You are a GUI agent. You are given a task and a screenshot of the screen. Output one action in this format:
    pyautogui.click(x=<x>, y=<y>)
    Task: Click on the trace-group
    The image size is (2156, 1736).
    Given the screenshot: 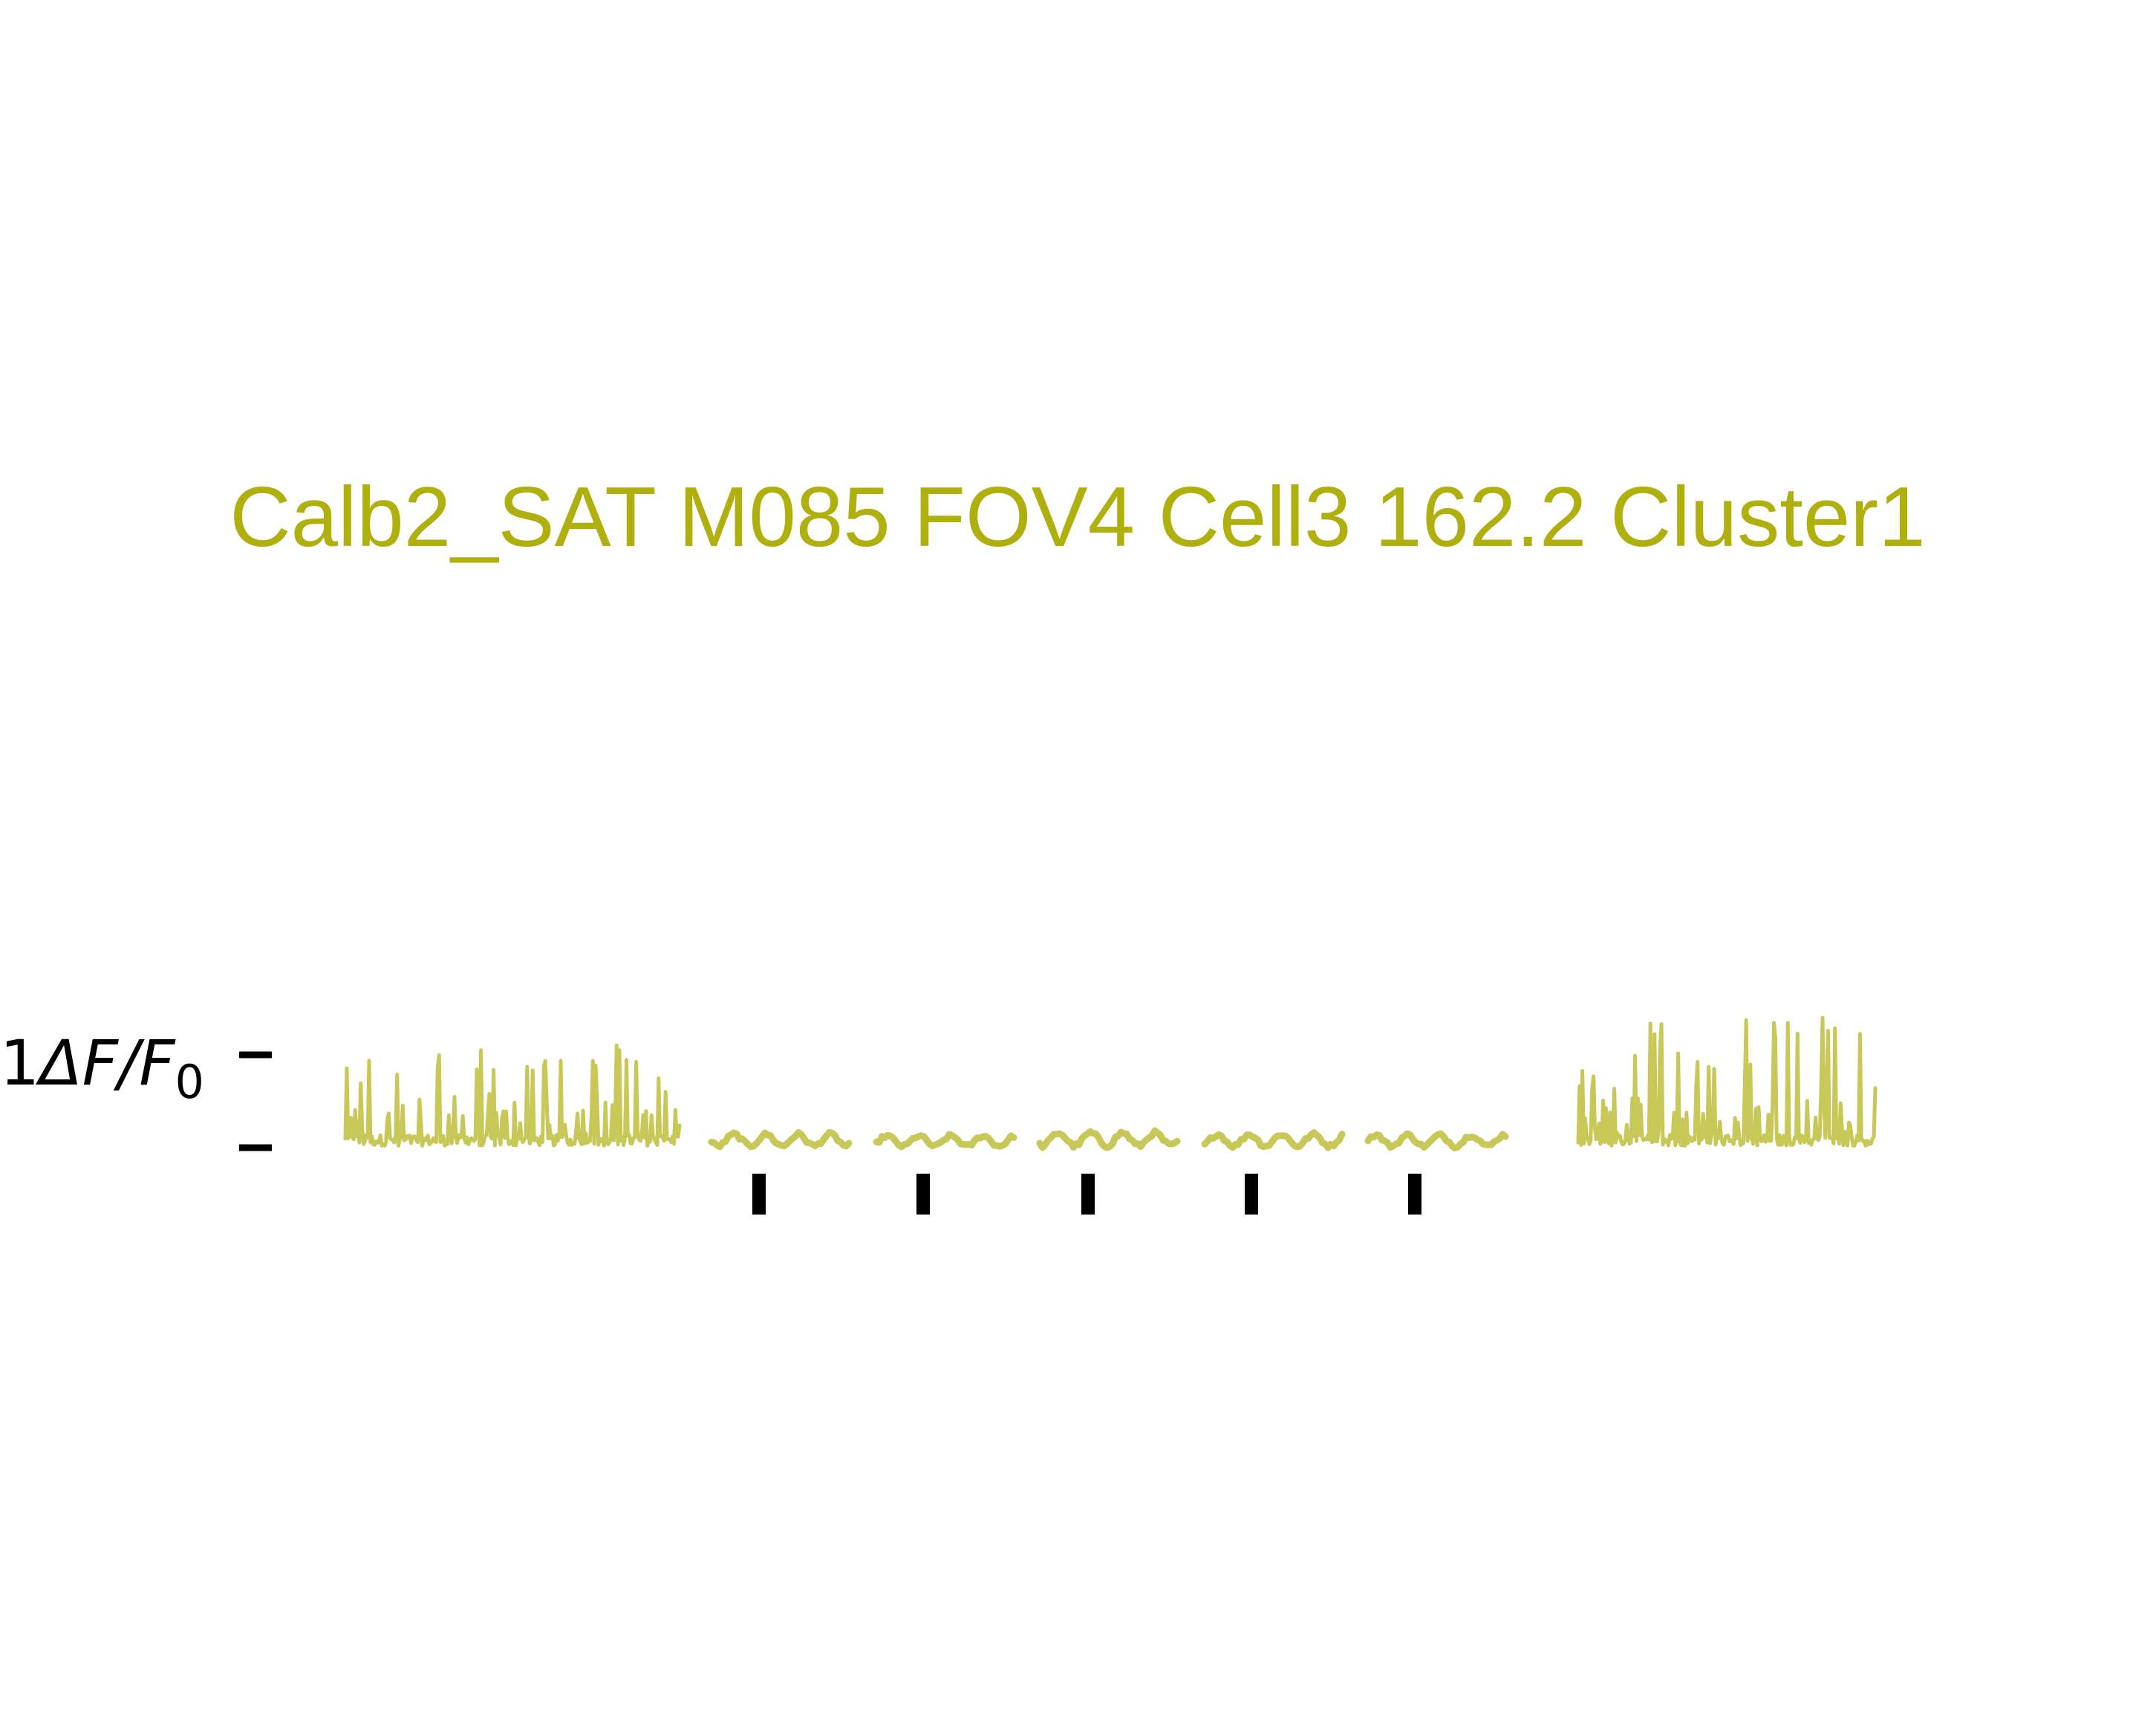 What is the action you would take?
    pyautogui.click(x=1110, y=1083)
    